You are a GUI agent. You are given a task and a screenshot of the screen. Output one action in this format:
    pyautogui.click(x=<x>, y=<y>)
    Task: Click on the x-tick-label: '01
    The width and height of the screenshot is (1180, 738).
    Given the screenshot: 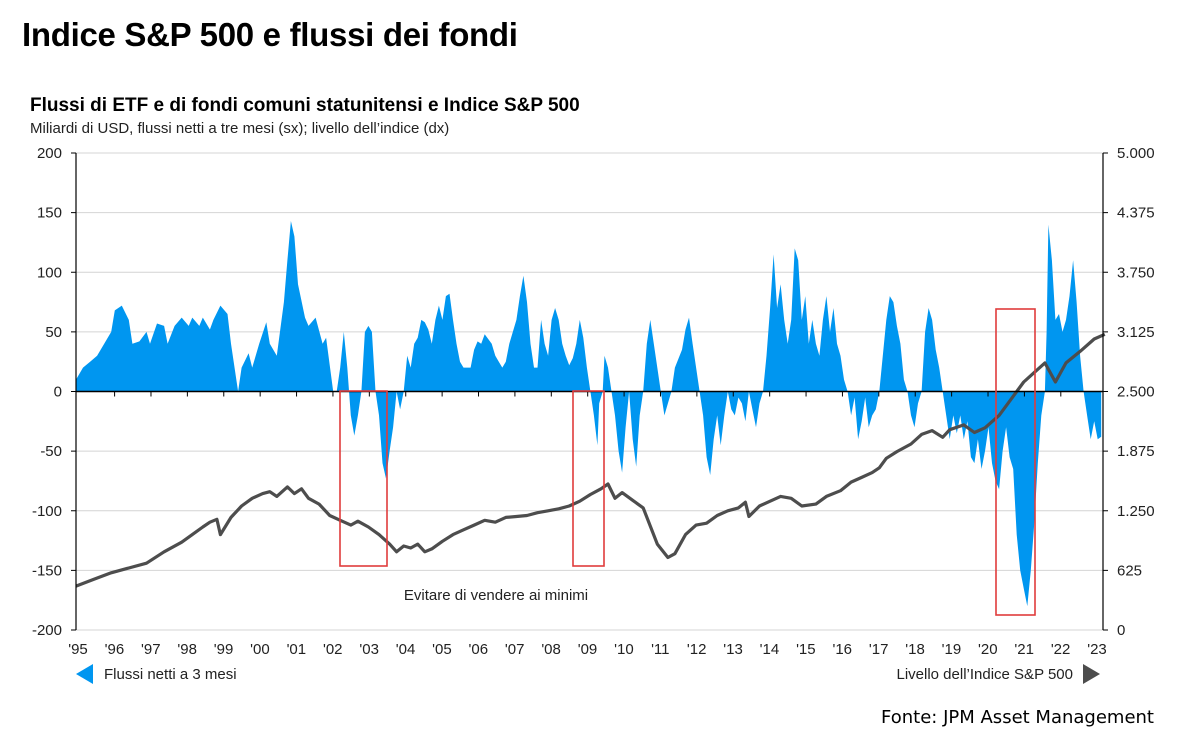 What is the action you would take?
    pyautogui.click(x=297, y=649)
    